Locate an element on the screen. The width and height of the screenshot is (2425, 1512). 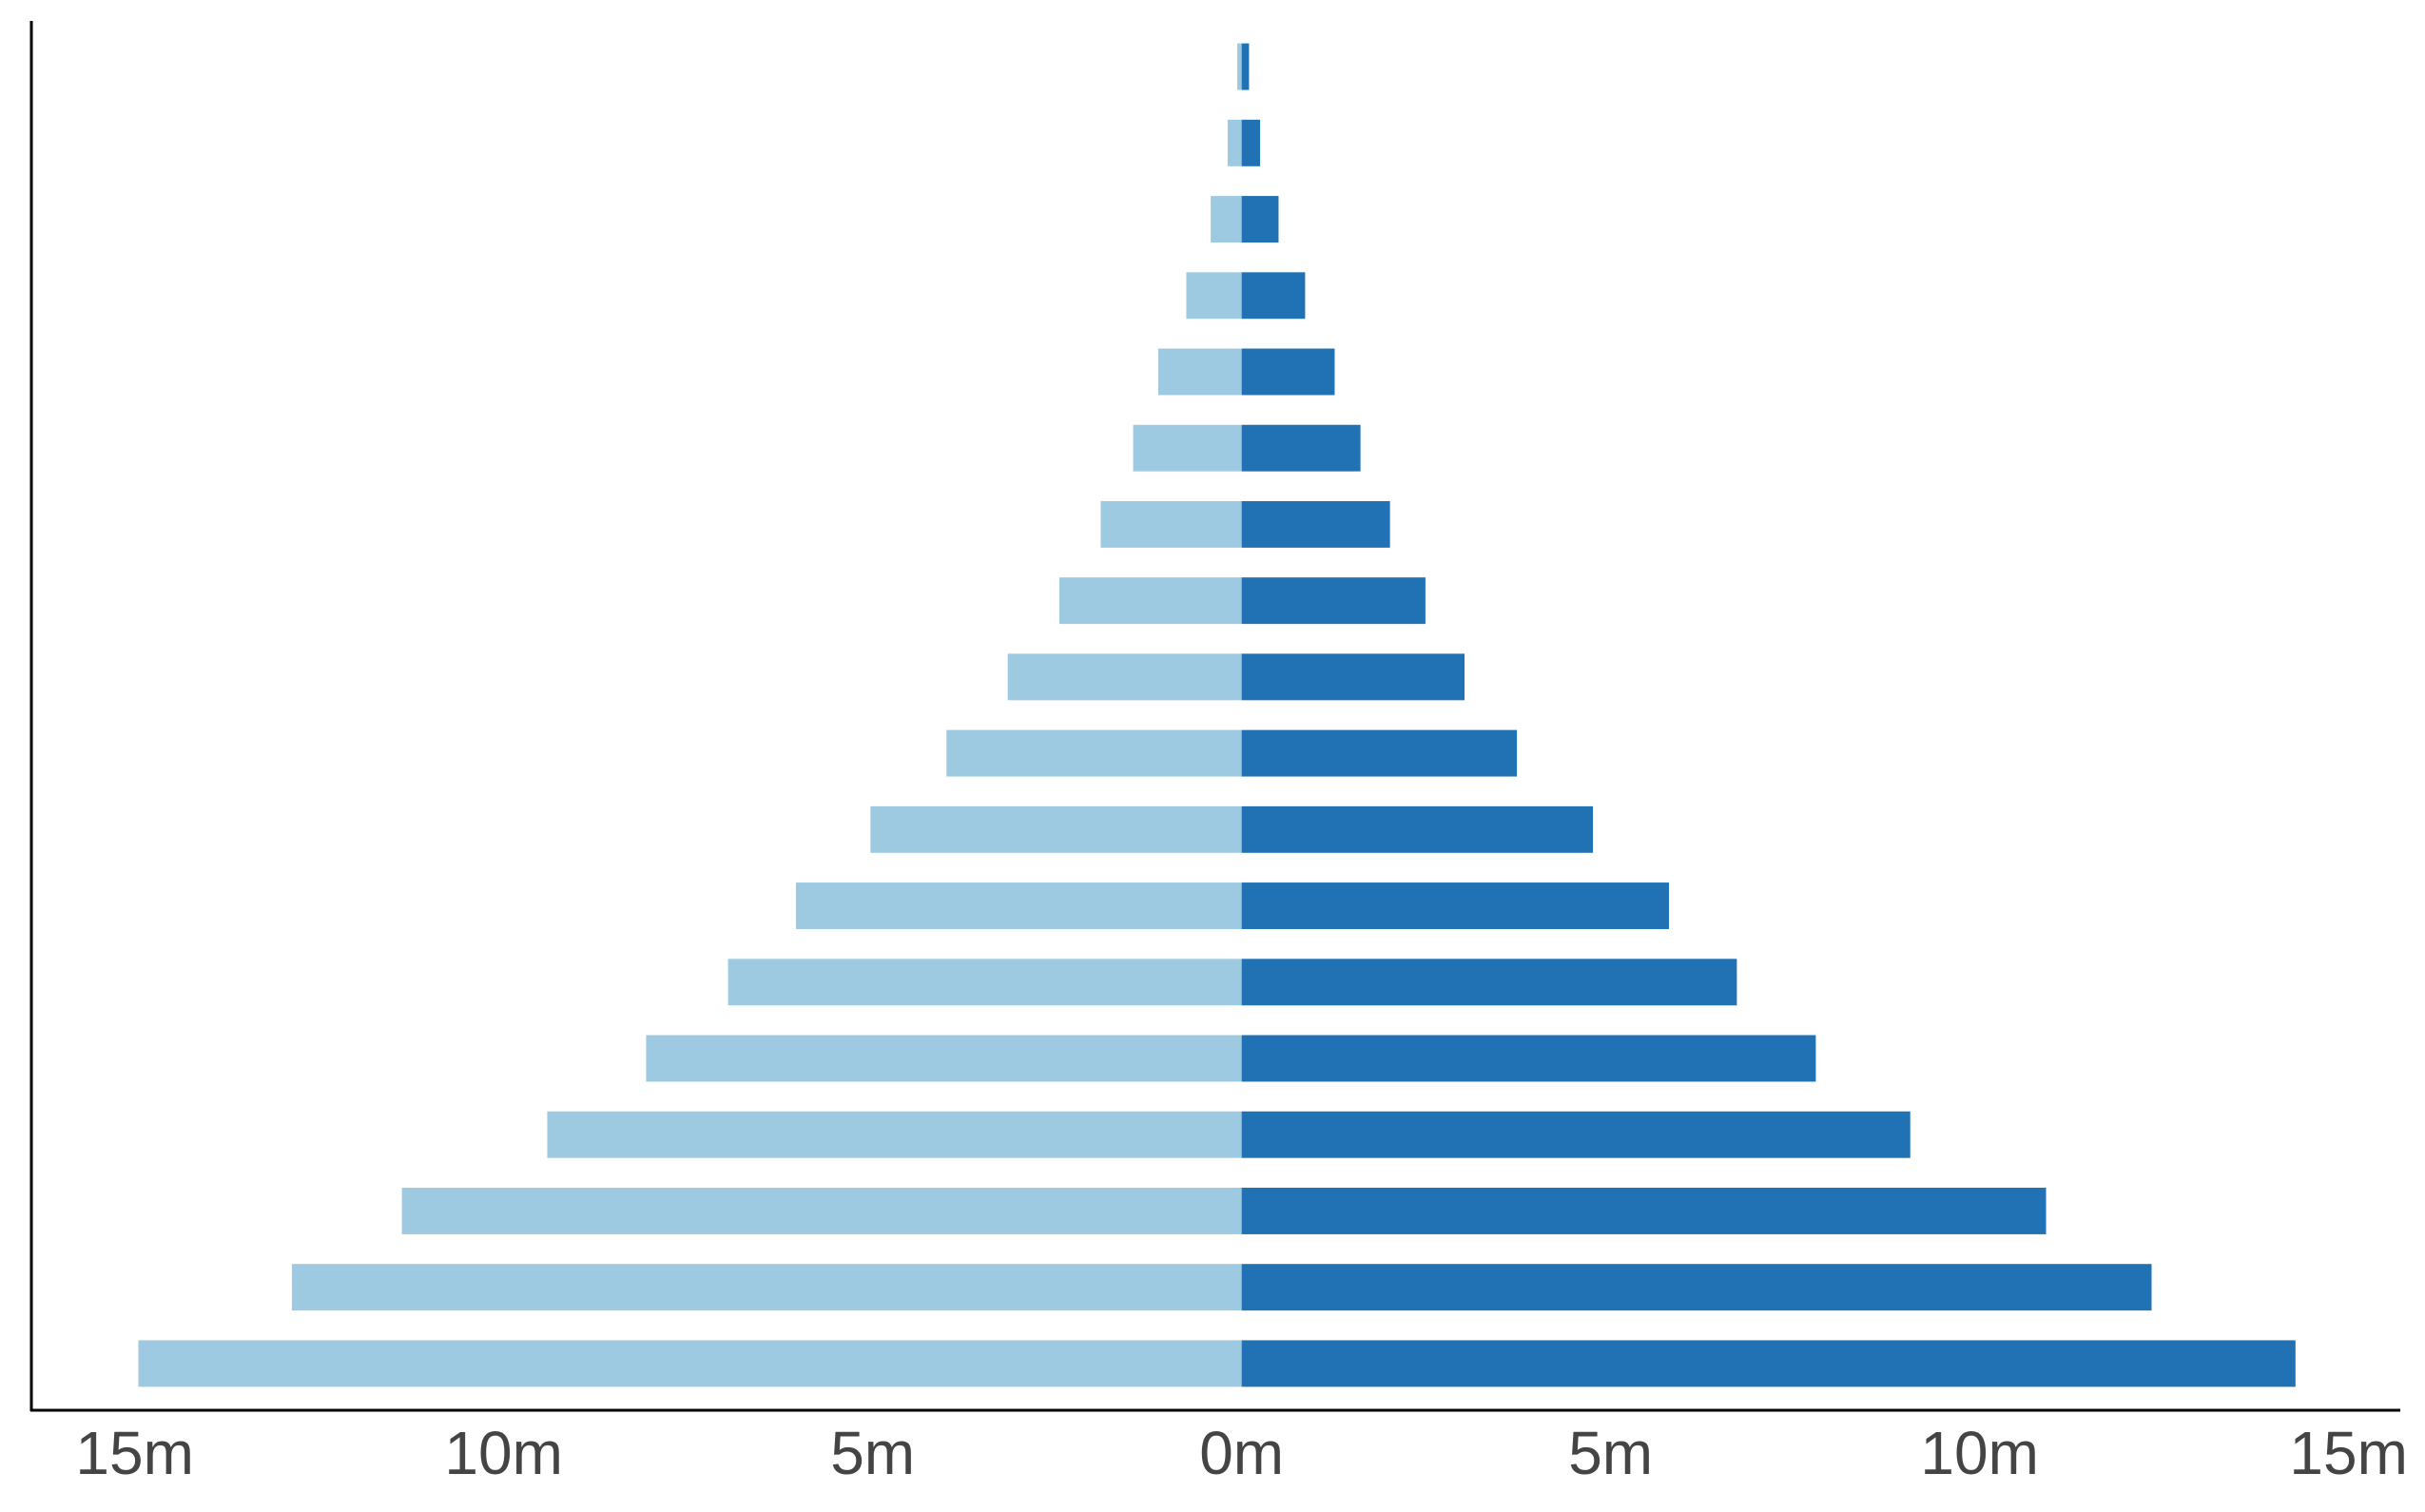
x-tick-label: 0m is located at coordinates (1241, 1453).